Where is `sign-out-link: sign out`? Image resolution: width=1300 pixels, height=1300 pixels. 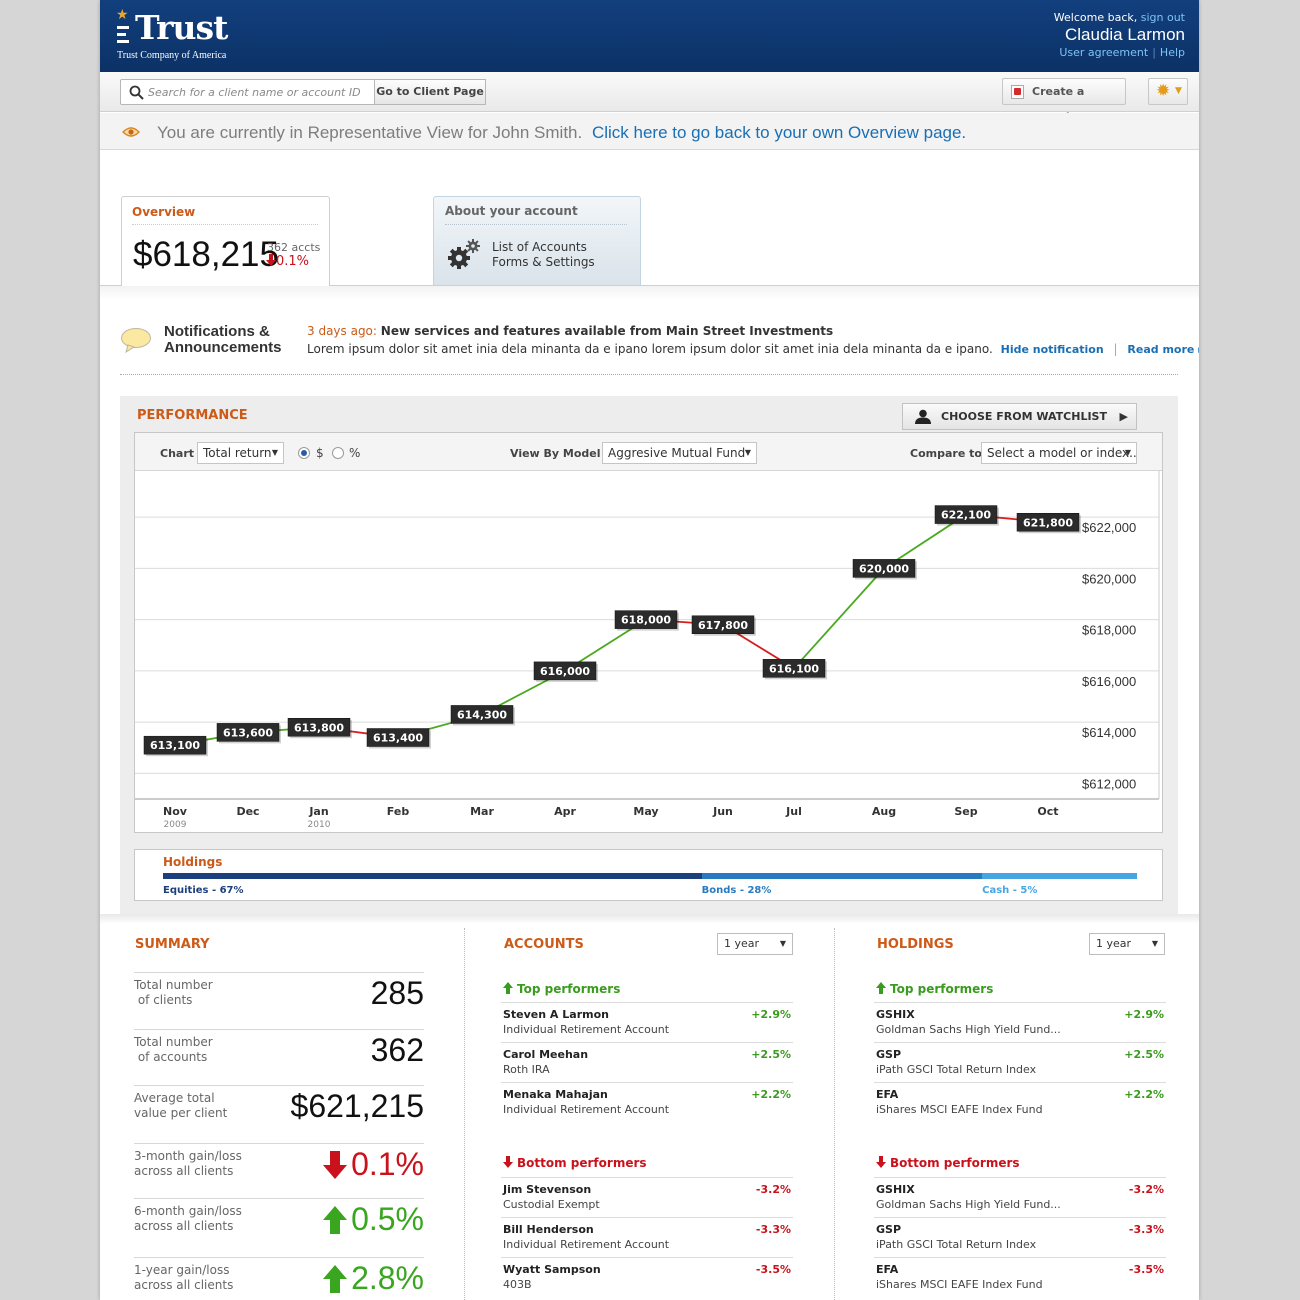
sign-out-link: sign out is located at coordinates (1162, 17).